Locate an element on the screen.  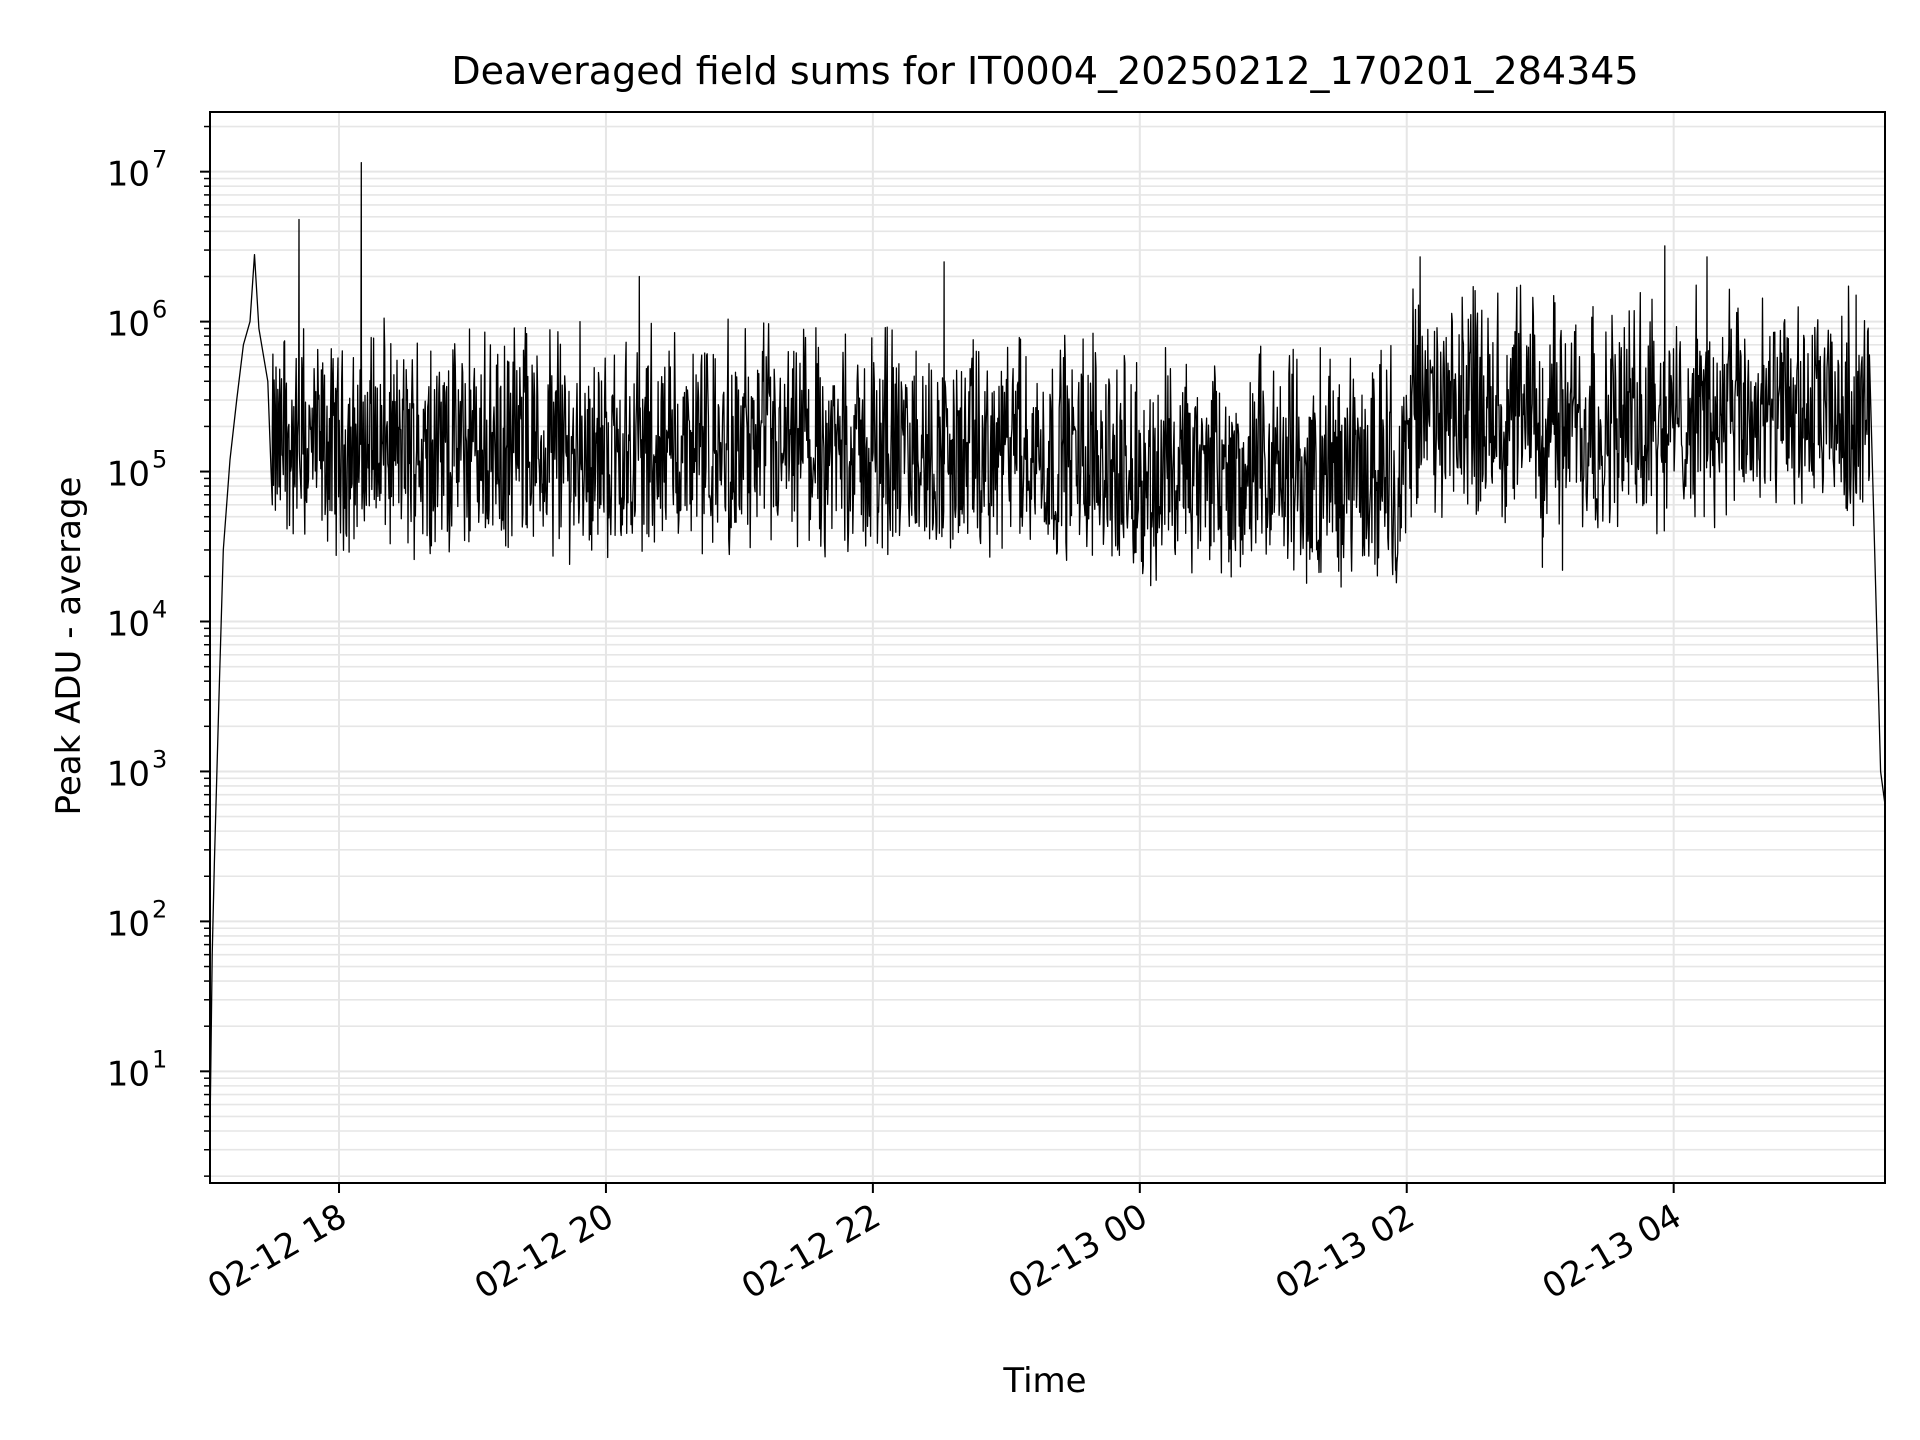
y-tick-exponent: 6 is located at coordinates (159, 310).